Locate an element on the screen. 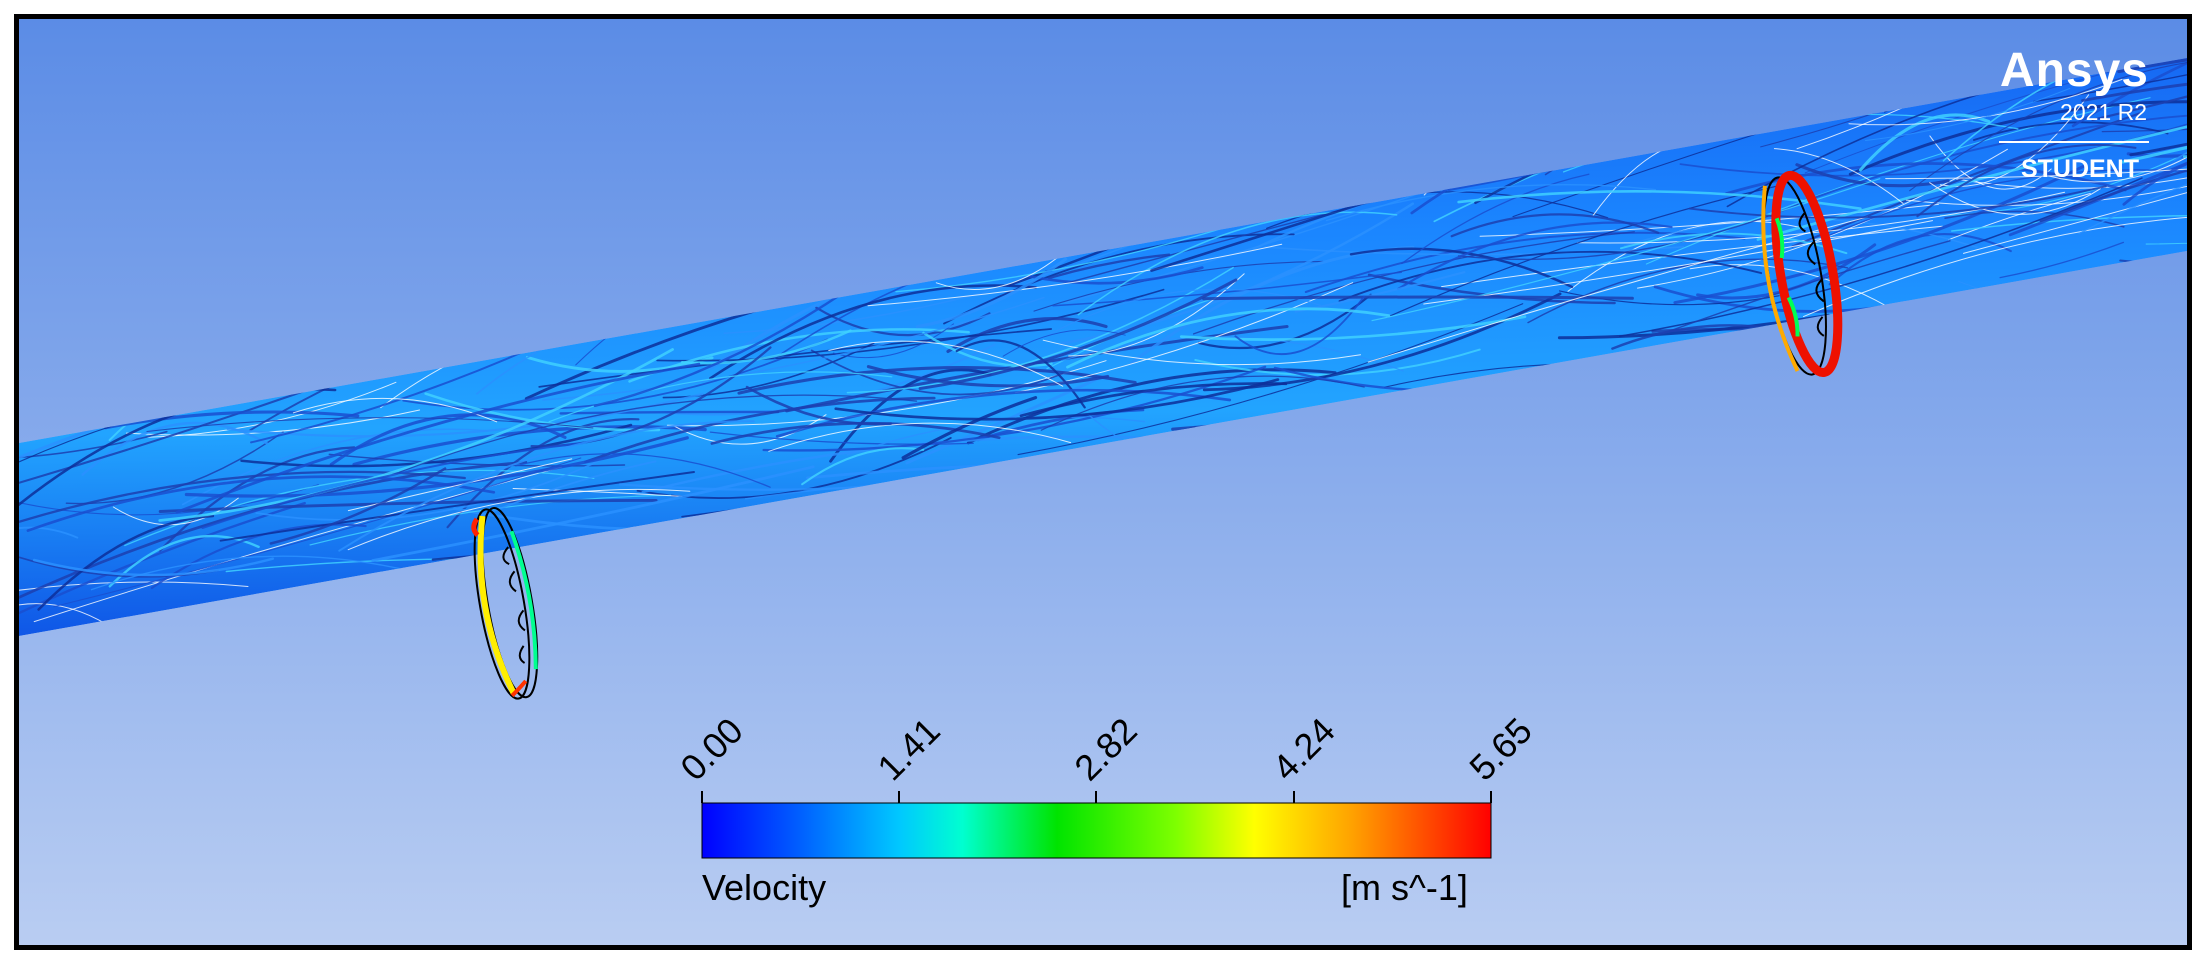 This screenshot has height=961, width=2204. legend-unit: [m s^-1] is located at coordinates (1404, 887).